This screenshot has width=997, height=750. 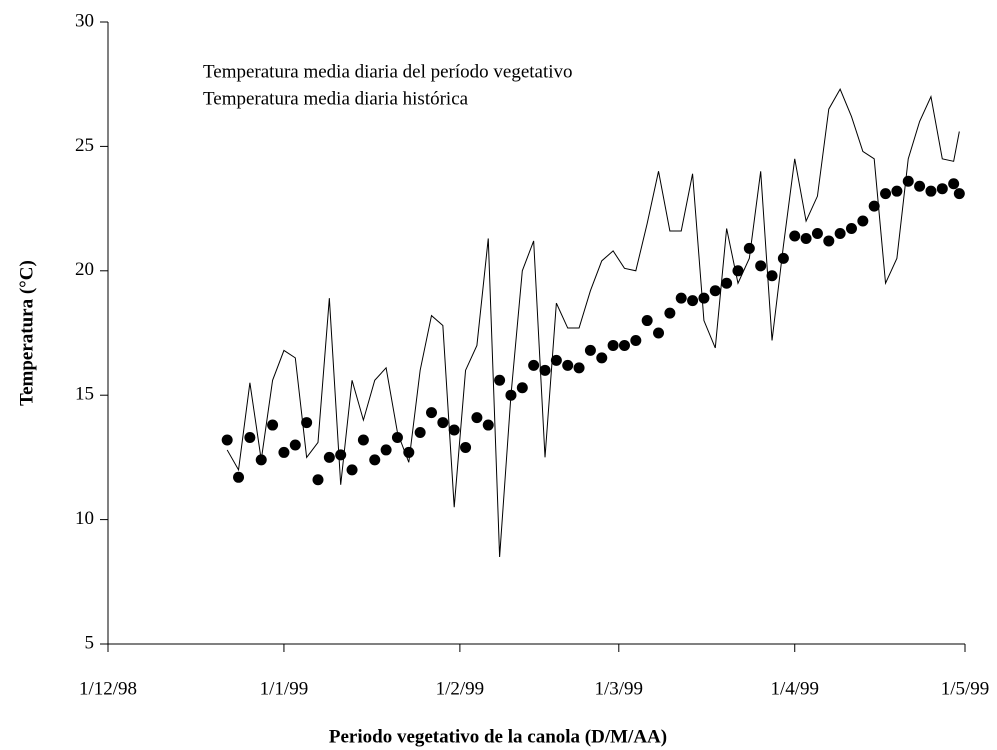 What do you see at coordinates (460, 688) in the screenshot?
I see `x-tick-label: 1/2/99` at bounding box center [460, 688].